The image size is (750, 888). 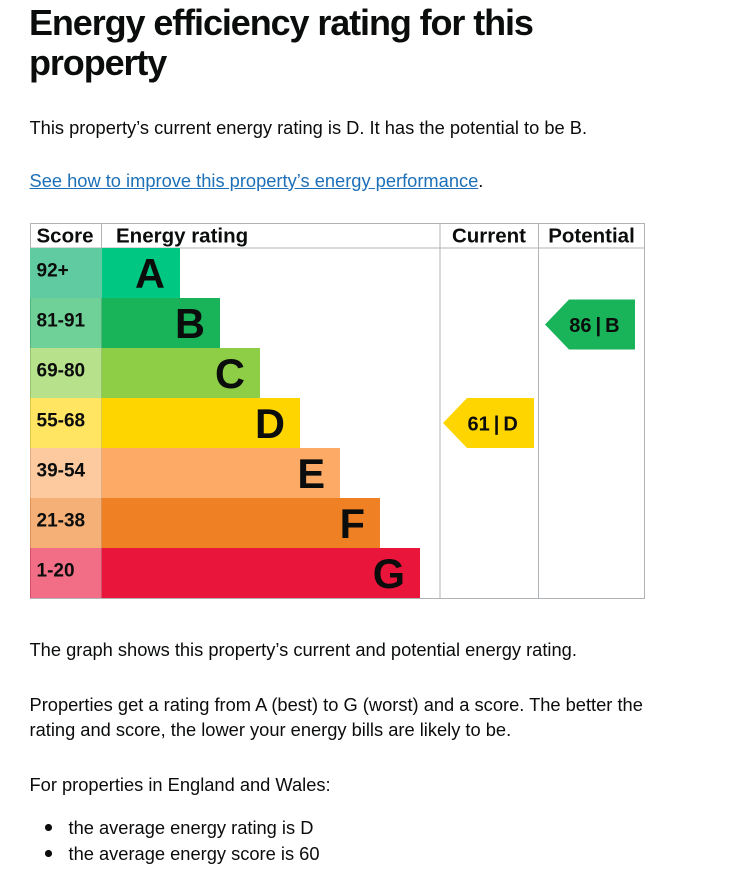 I want to click on svg-text: 61 | D, so click(x=492, y=424).